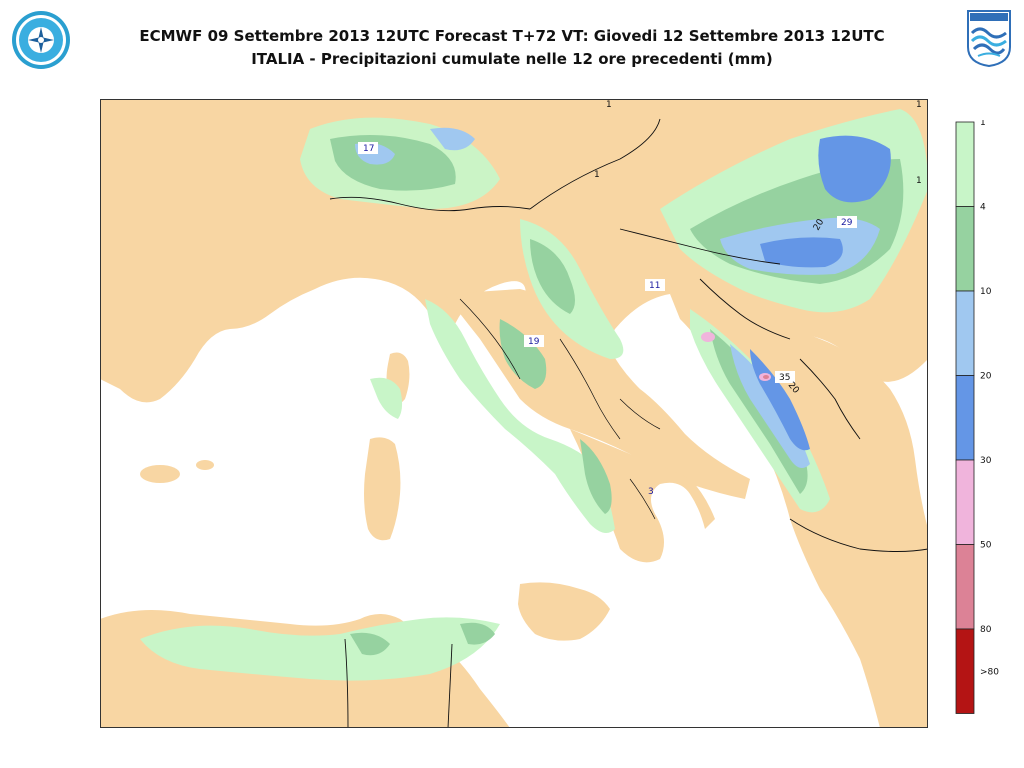  I want to click on legend-label: 1, so click(983, 124).